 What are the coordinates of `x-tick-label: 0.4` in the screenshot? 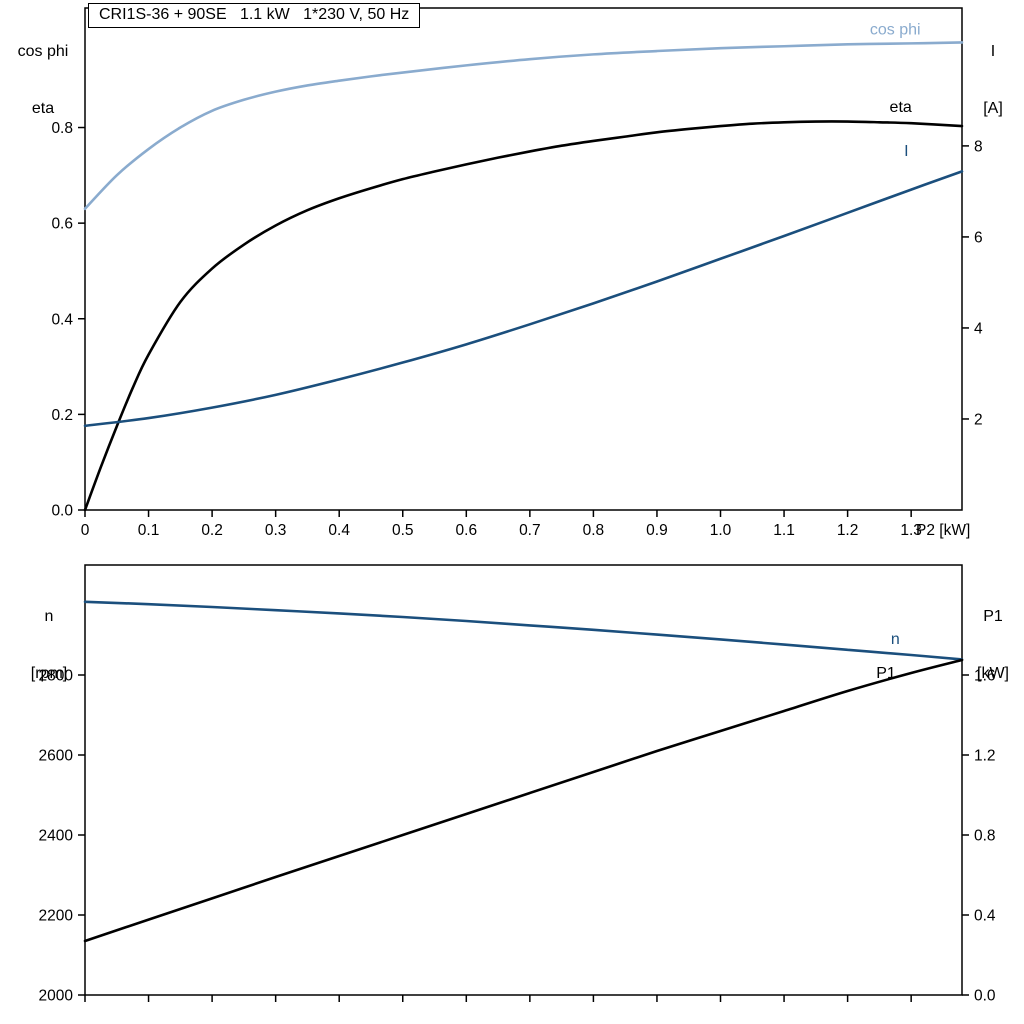 It's located at (339, 530).